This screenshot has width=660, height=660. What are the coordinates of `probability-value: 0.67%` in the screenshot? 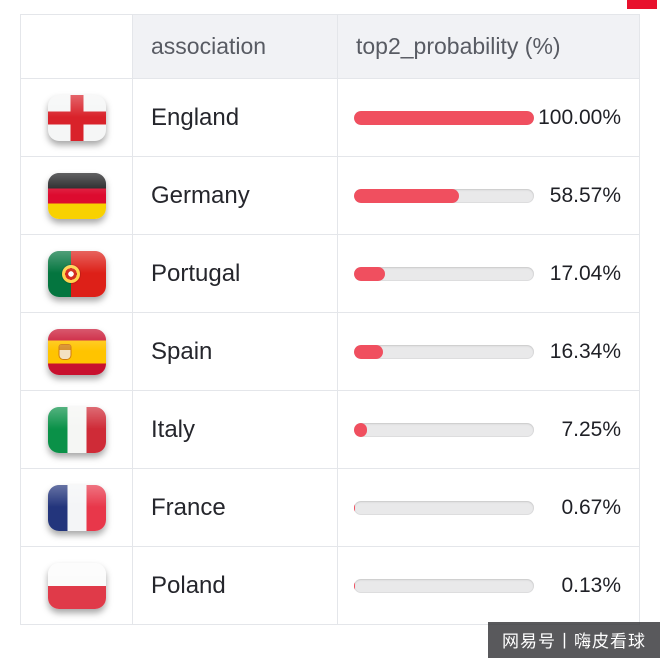 It's located at (591, 507).